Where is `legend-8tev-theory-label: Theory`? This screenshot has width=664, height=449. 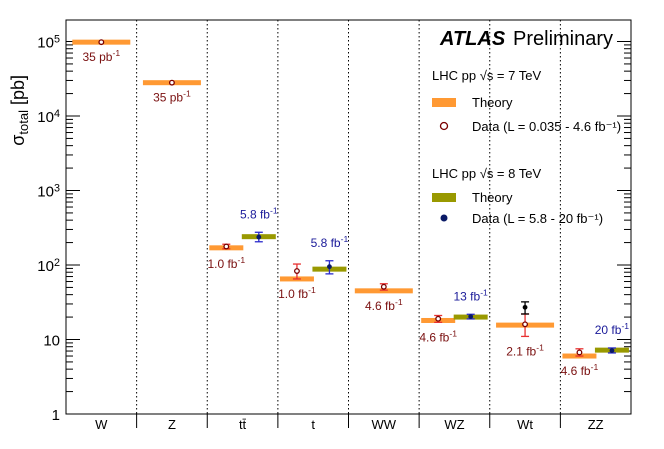 legend-8tev-theory-label: Theory is located at coordinates (492, 197).